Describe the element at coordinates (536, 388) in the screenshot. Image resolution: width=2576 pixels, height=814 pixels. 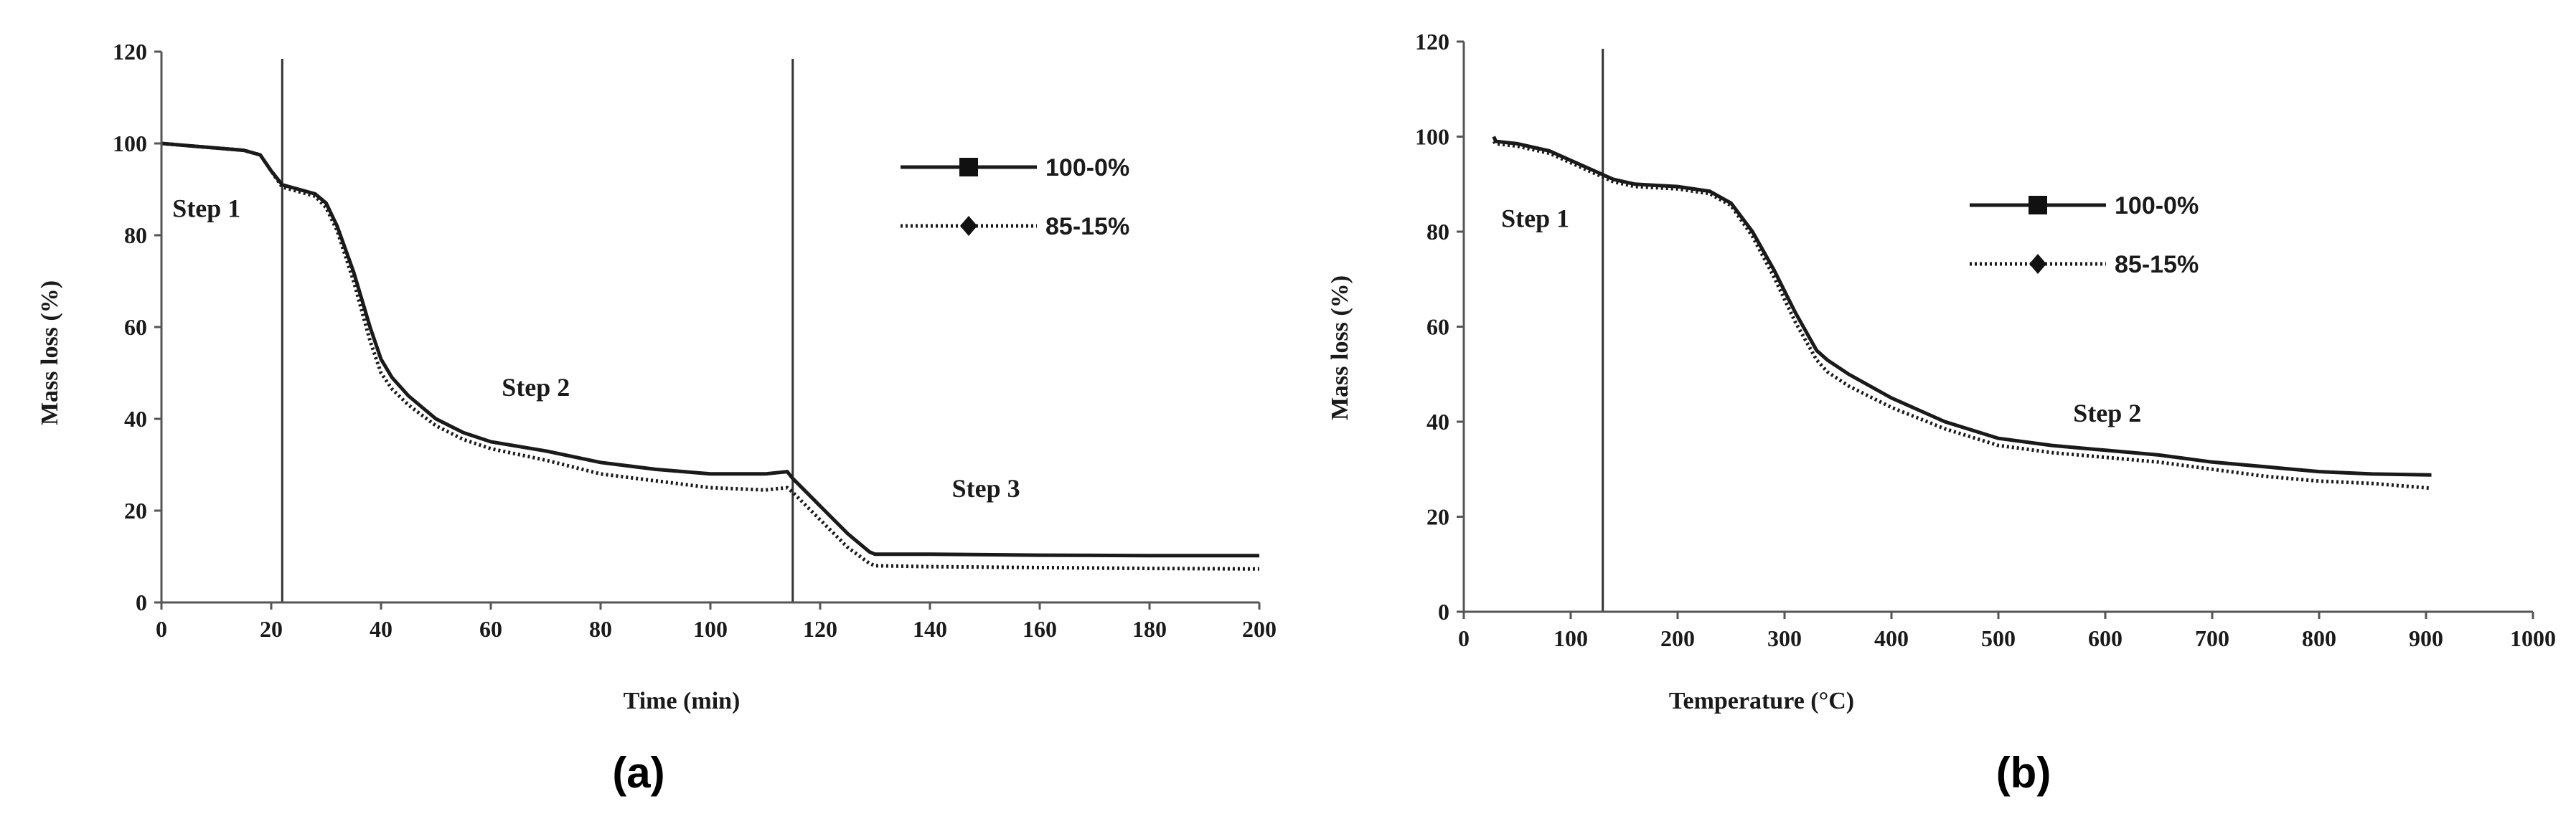
I see `chart-a-step-label-2: Step 2` at that location.